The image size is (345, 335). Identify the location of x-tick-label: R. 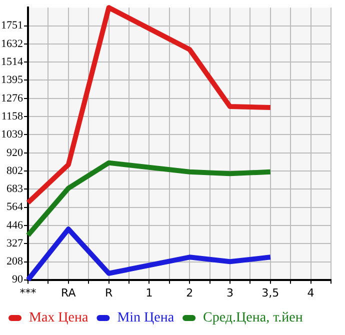
(108, 293).